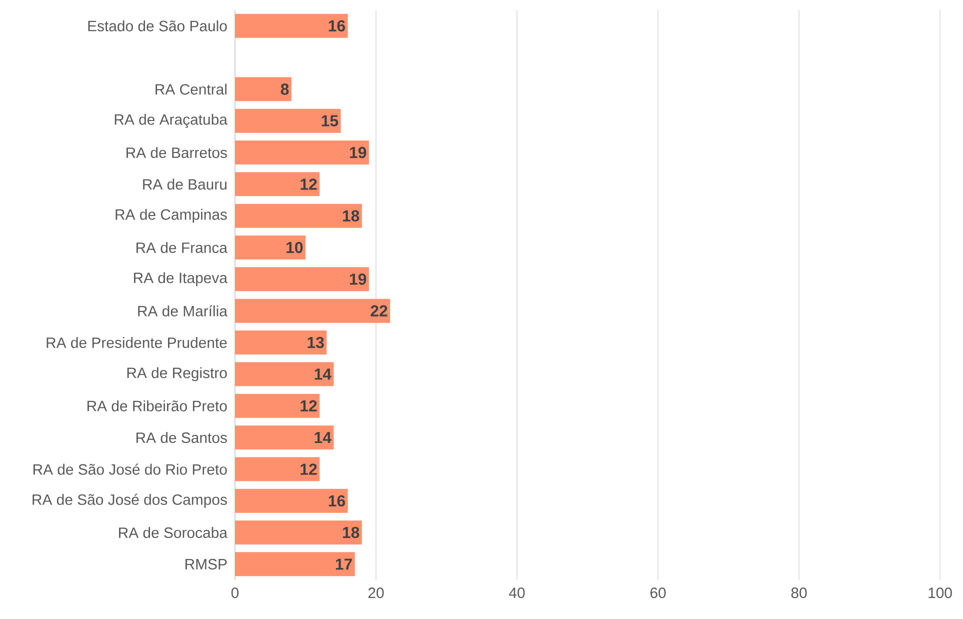 The height and width of the screenshot is (619, 963). What do you see at coordinates (284, 89) in the screenshot?
I see `data-label: 8` at bounding box center [284, 89].